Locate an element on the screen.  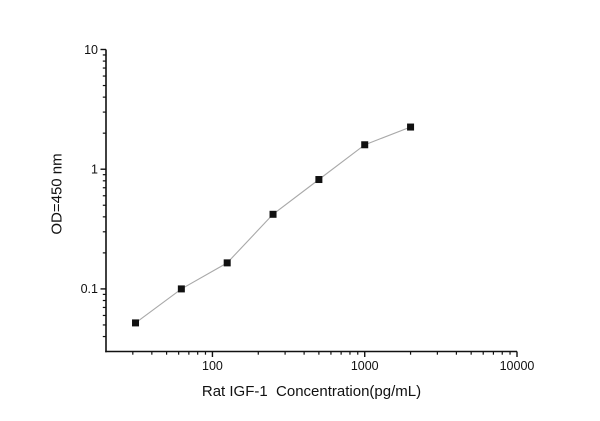
x-tick-label: 100 is located at coordinates (212, 366).